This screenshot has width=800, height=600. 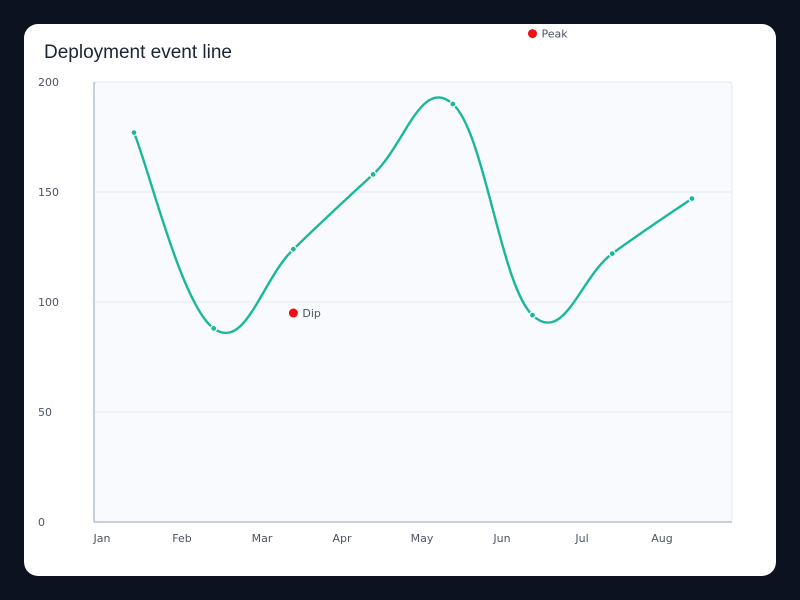 I want to click on x-tick-label: Apr, so click(x=342, y=538).